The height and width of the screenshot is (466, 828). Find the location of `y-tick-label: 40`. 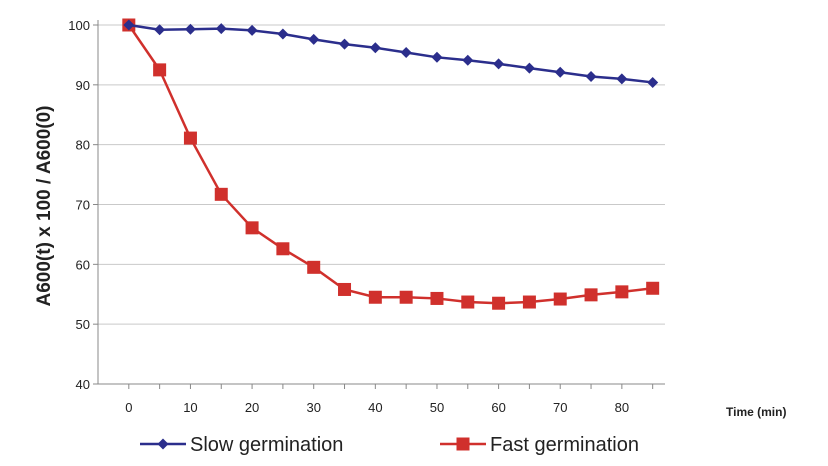

y-tick-label: 40 is located at coordinates (83, 384).